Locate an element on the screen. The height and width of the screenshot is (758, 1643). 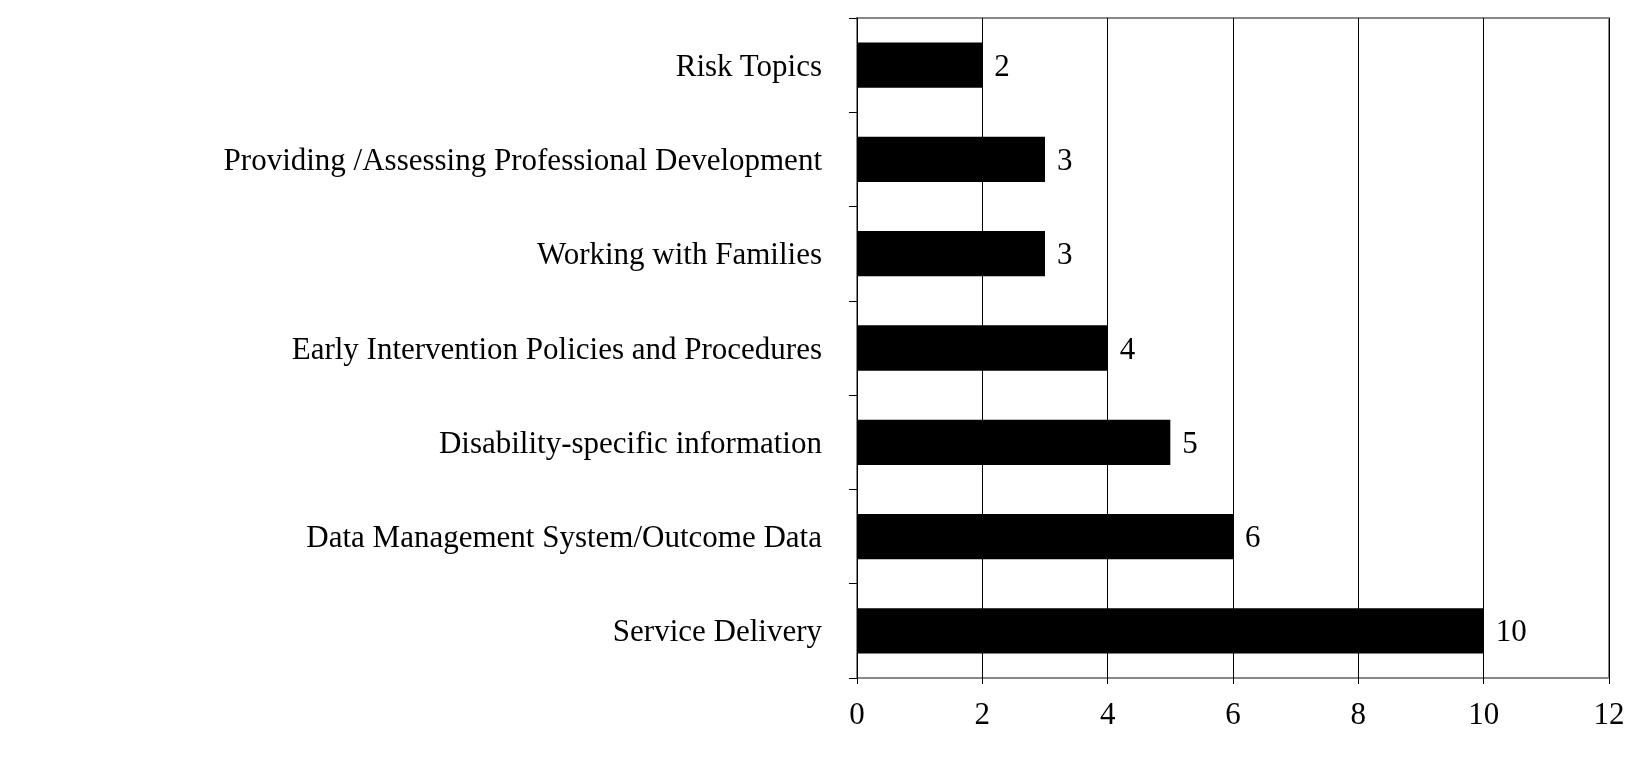
data-label: 10 is located at coordinates (1511, 631).